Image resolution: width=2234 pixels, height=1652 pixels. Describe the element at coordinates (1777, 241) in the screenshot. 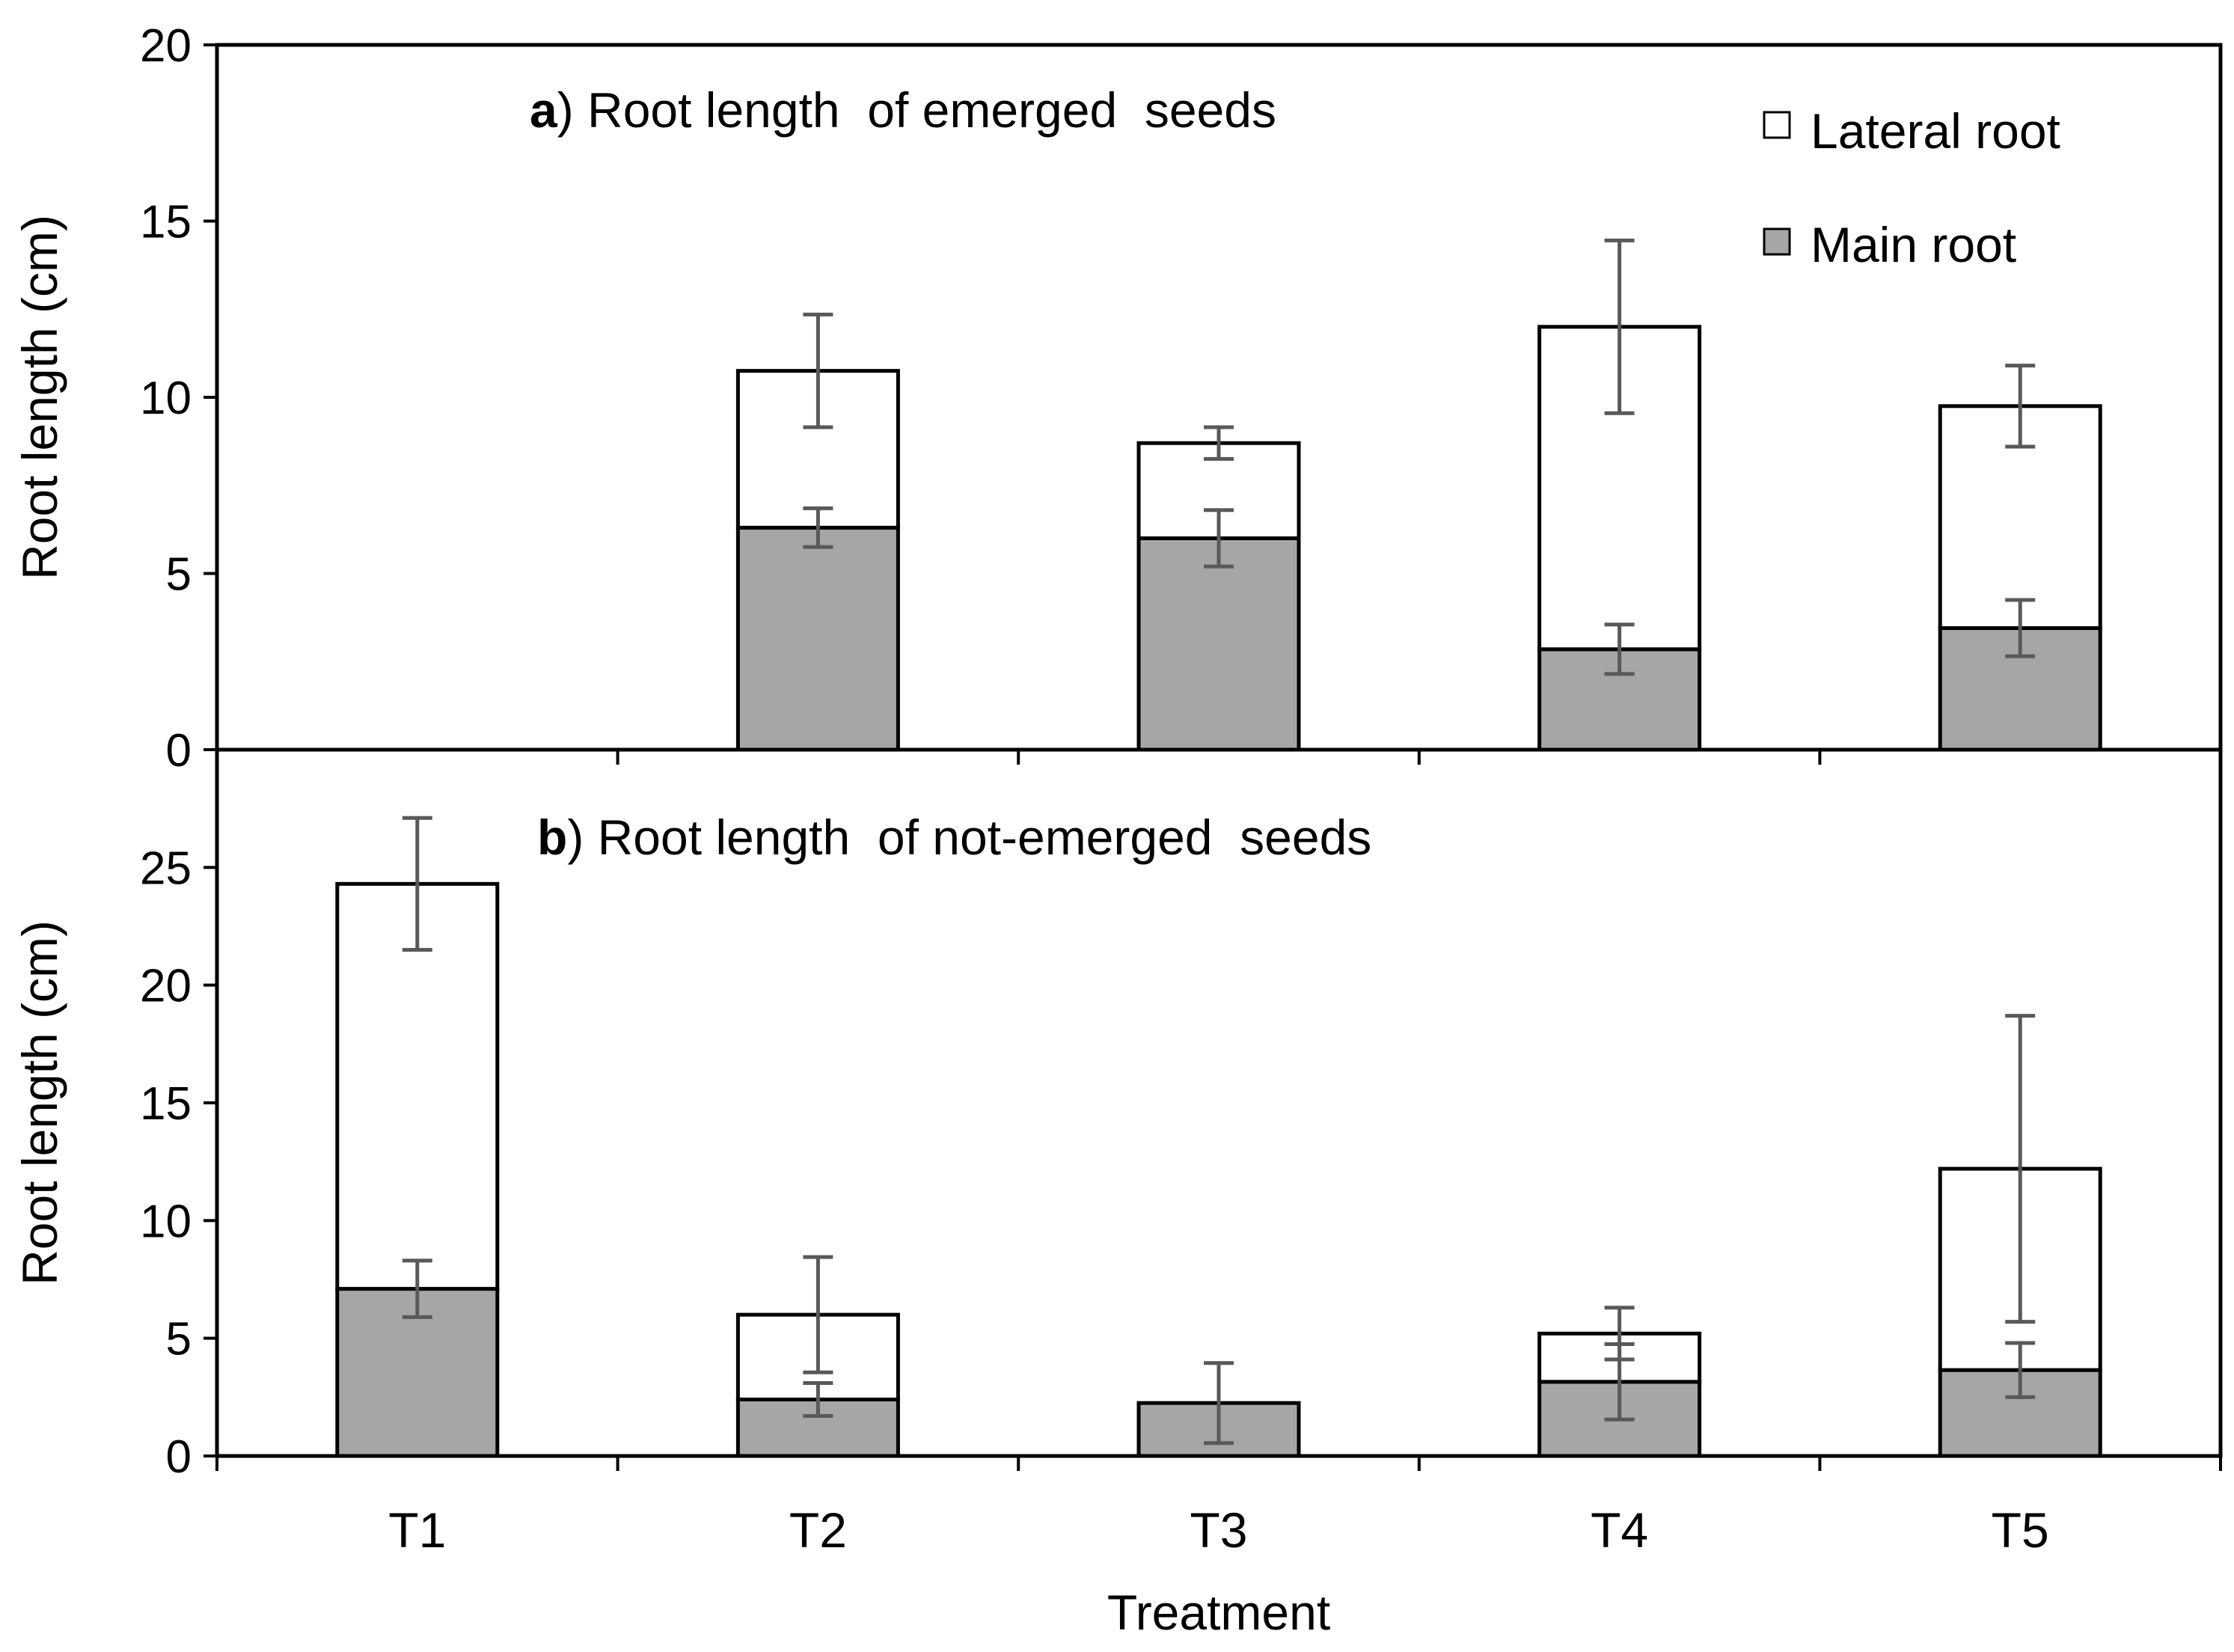

I see `legend-swatch-main-root` at that location.